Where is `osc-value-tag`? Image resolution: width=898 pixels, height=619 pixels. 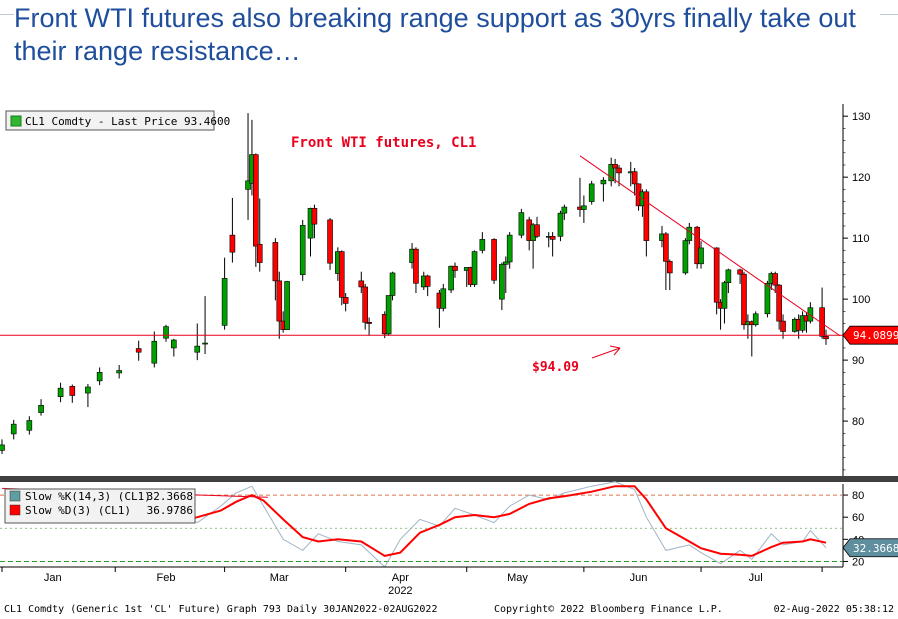 osc-value-tag is located at coordinates (870, 548).